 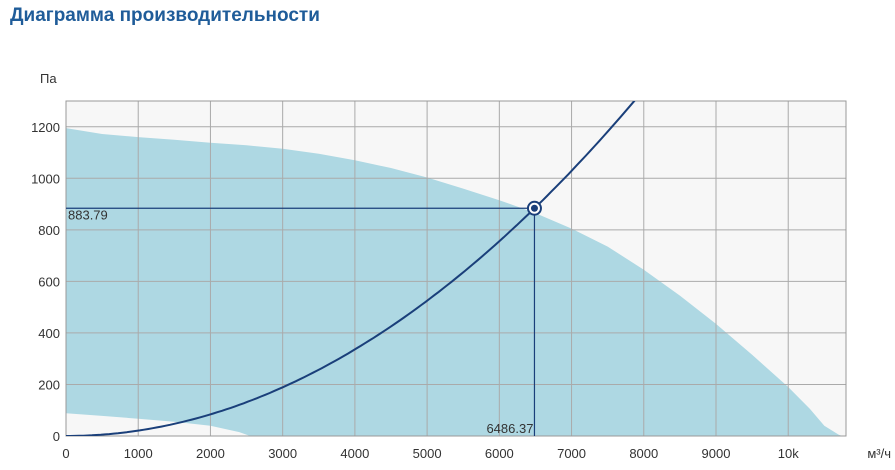 What do you see at coordinates (165, 15) in the screenshot?
I see `page-title: Диаграмма производительности` at bounding box center [165, 15].